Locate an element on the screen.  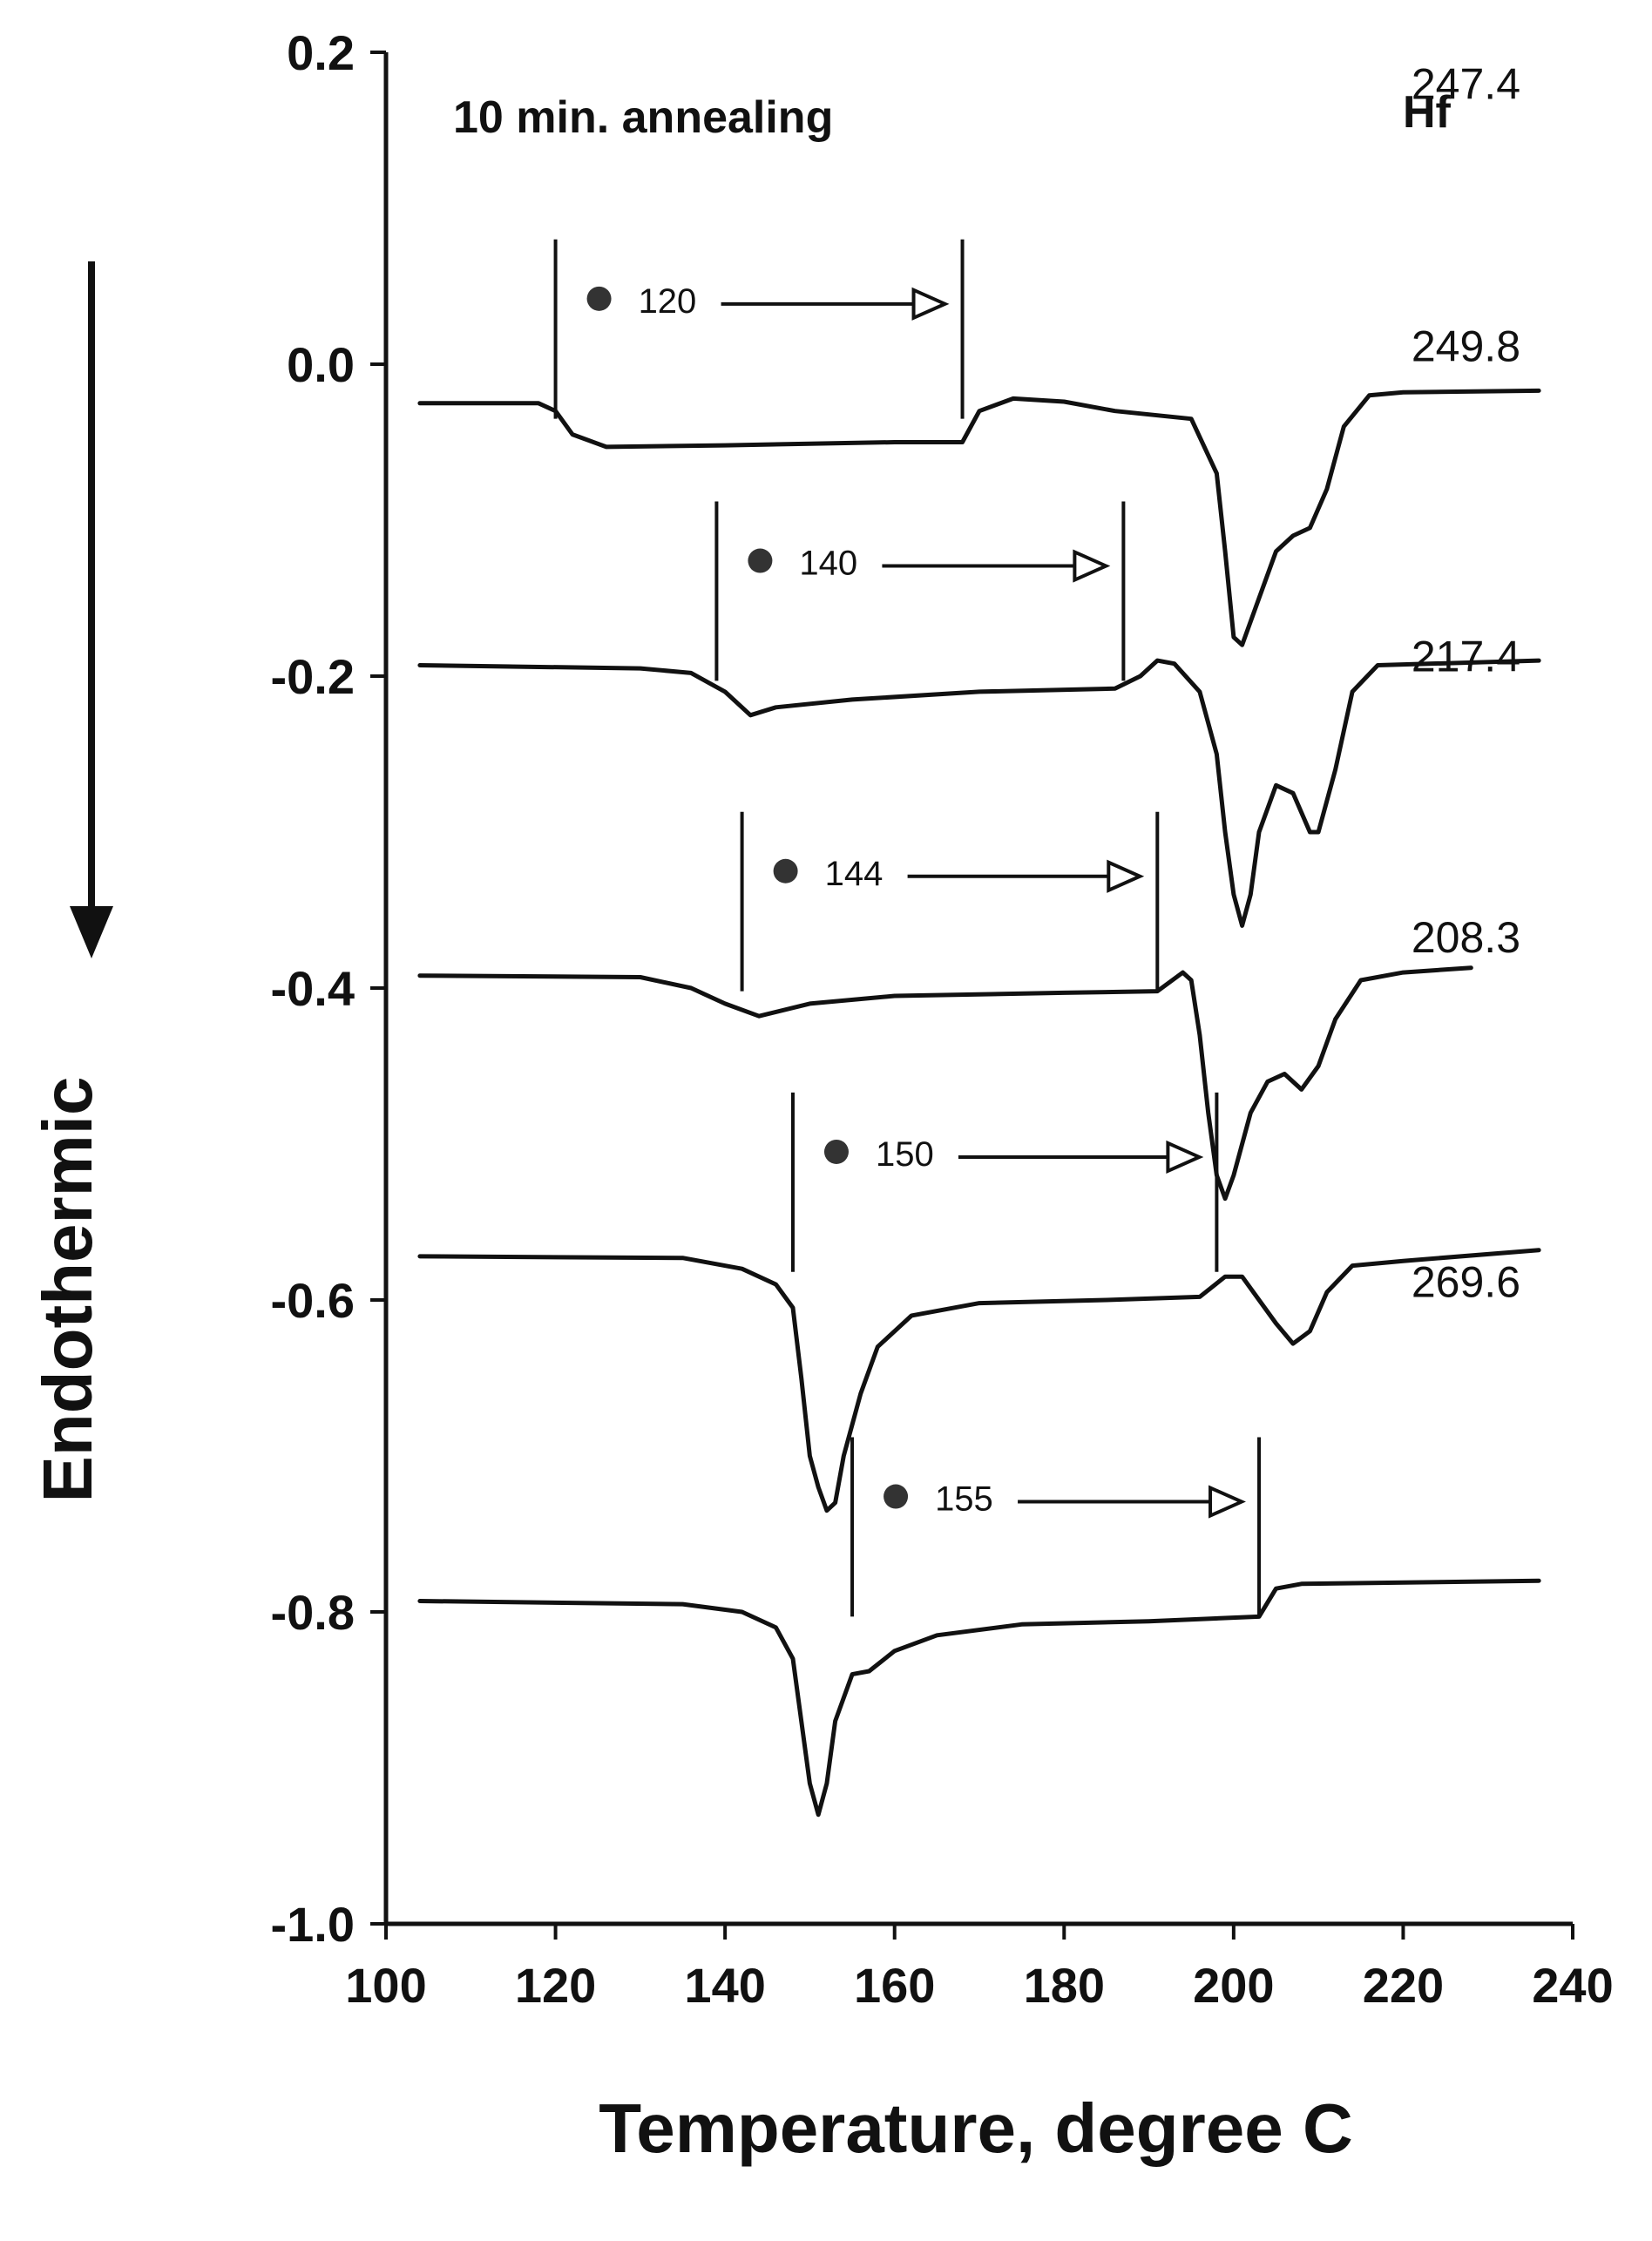
y-tick-label: -1.0 is located at coordinates (313, 1924).